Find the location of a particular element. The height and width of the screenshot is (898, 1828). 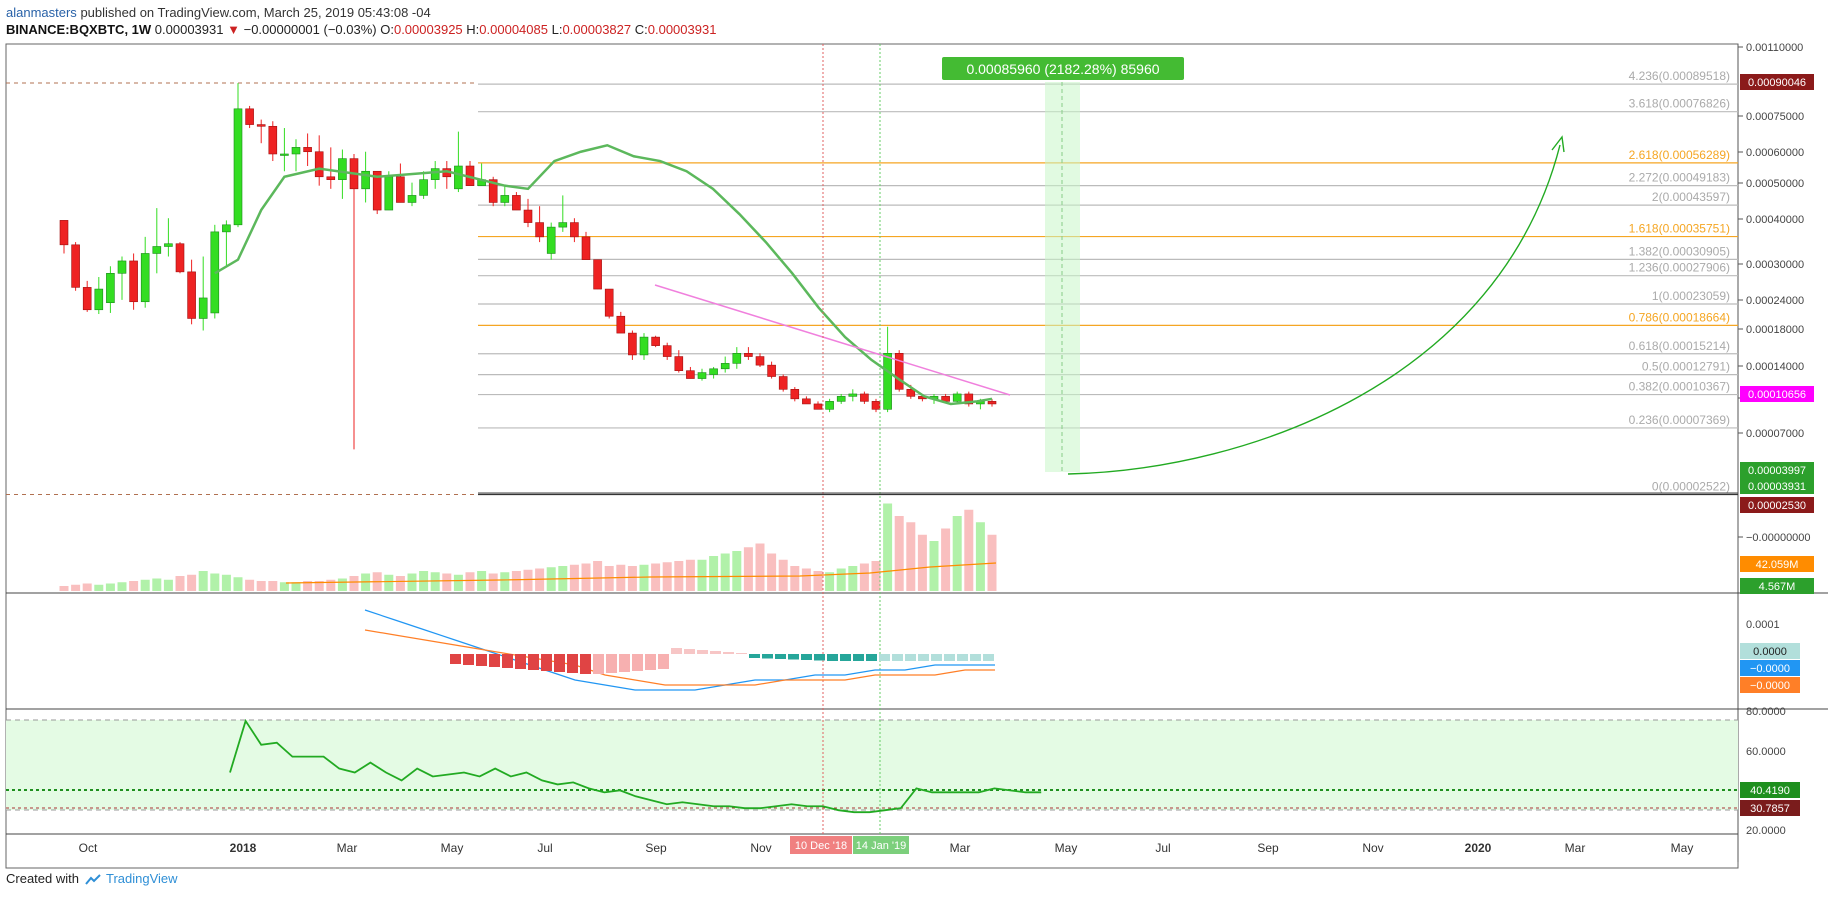

ema-line is located at coordinates (603, 274).